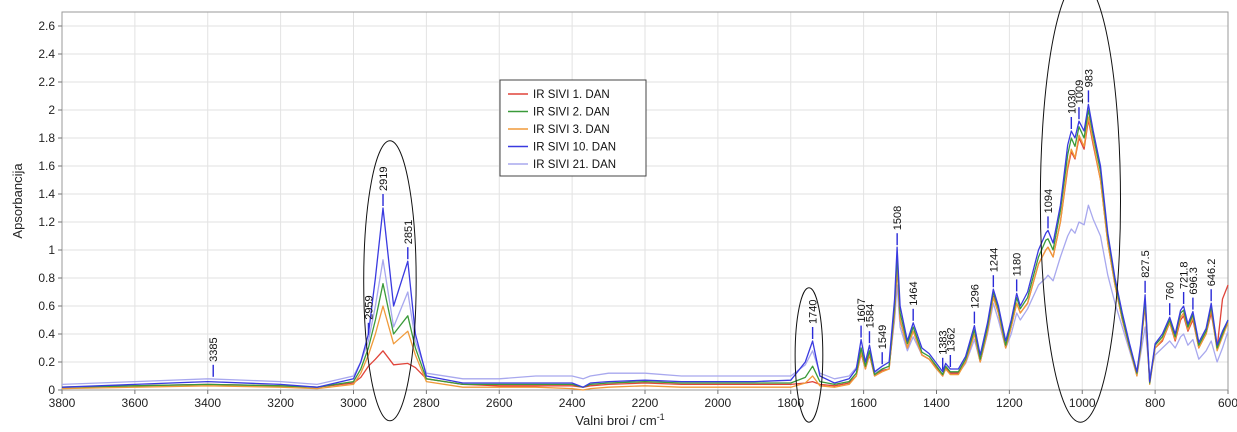  What do you see at coordinates (870, 316) in the screenshot?
I see `annotation-label: 1584` at bounding box center [870, 316].